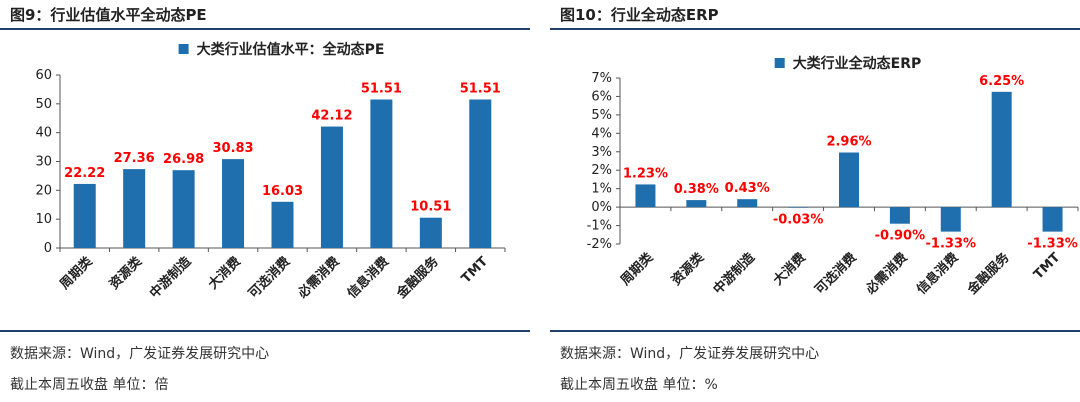 Image resolution: width=1080 pixels, height=402 pixels. Describe the element at coordinates (134, 158) in the screenshot. I see `data-label: 27.36` at that location.